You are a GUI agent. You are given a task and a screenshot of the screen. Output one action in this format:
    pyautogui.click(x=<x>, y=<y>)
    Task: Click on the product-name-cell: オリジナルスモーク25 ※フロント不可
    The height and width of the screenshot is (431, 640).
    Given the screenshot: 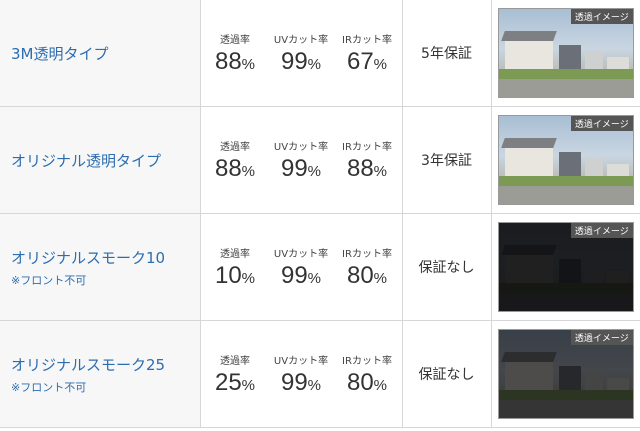 What is the action you would take?
    pyautogui.click(x=100, y=374)
    